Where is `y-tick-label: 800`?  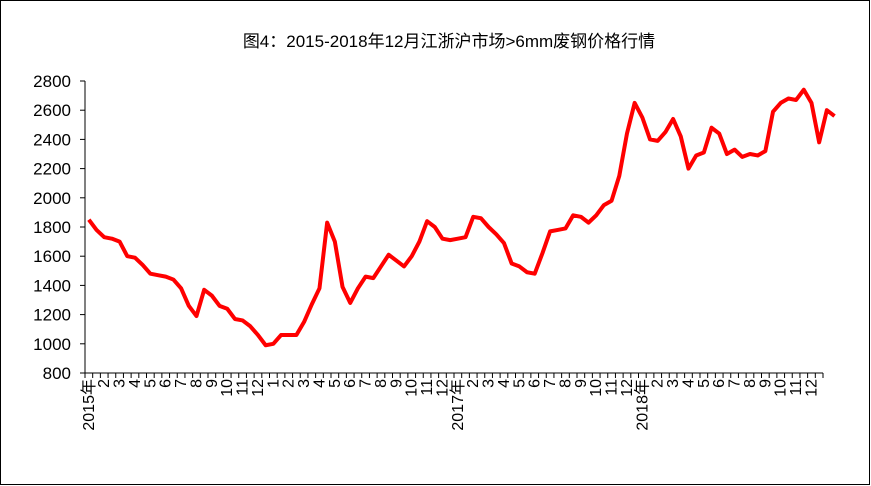
y-tick-label: 800 is located at coordinates (57, 373).